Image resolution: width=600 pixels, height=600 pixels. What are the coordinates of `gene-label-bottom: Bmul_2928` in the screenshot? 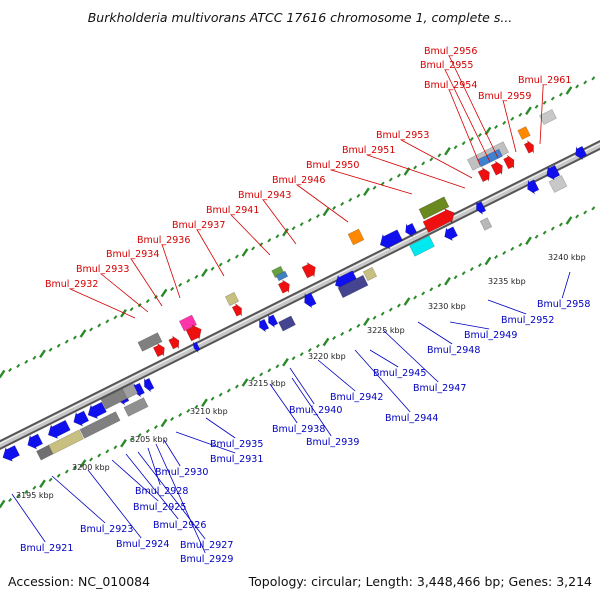 It's located at (161, 491).